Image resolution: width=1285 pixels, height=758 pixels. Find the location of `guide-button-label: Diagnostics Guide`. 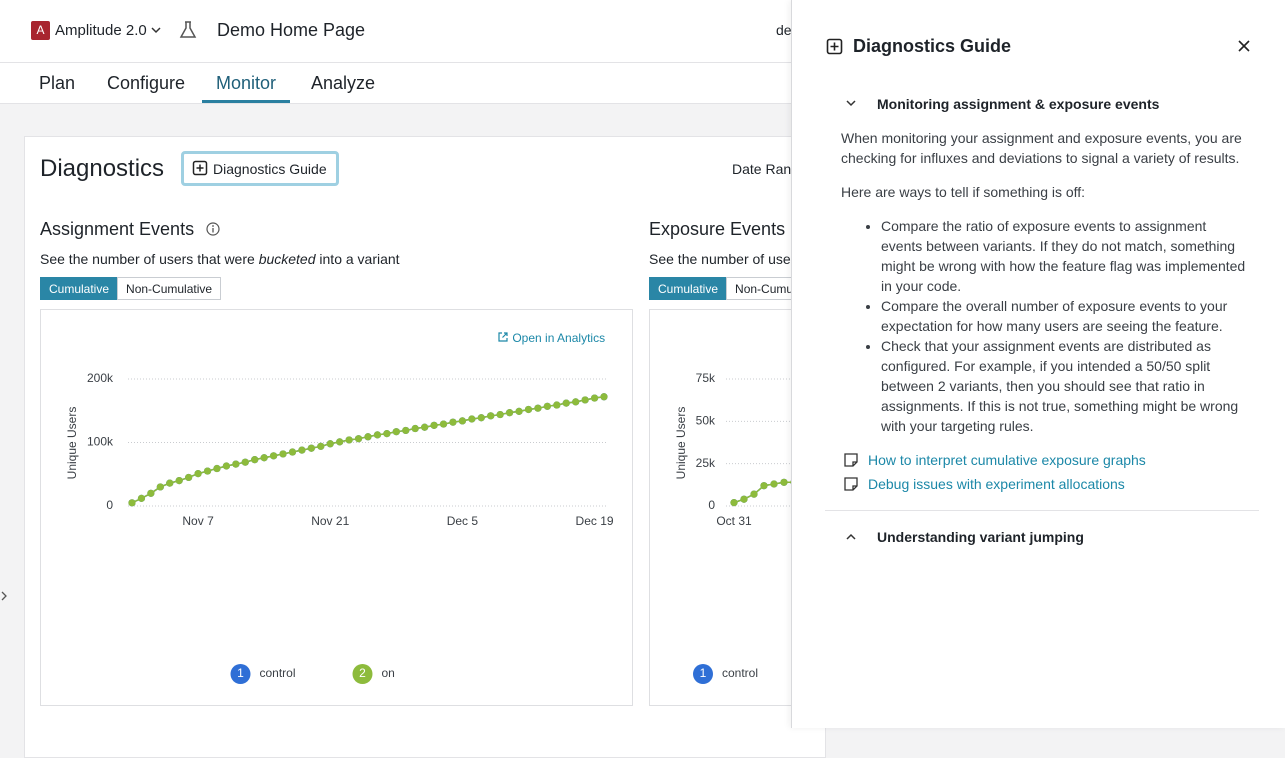

guide-button-label: Diagnostics Guide is located at coordinates (270, 169).